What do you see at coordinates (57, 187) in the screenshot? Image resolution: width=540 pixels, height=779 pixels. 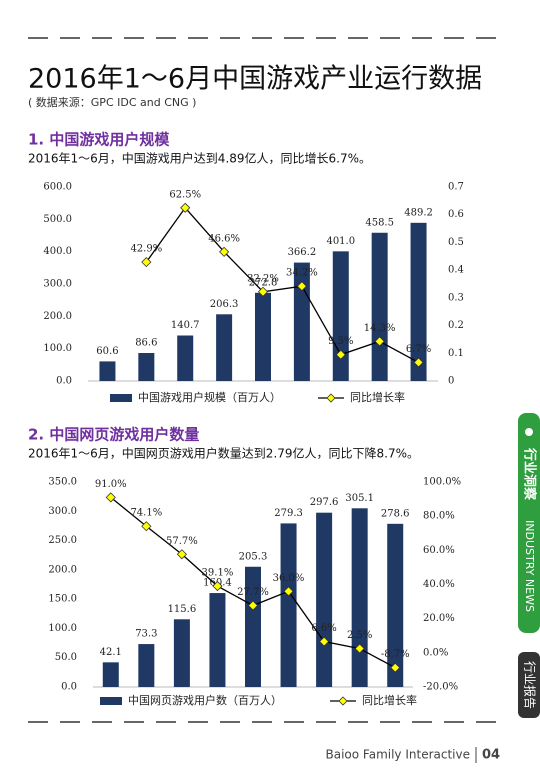 I see `y-tick-label: 600.0` at bounding box center [57, 187].